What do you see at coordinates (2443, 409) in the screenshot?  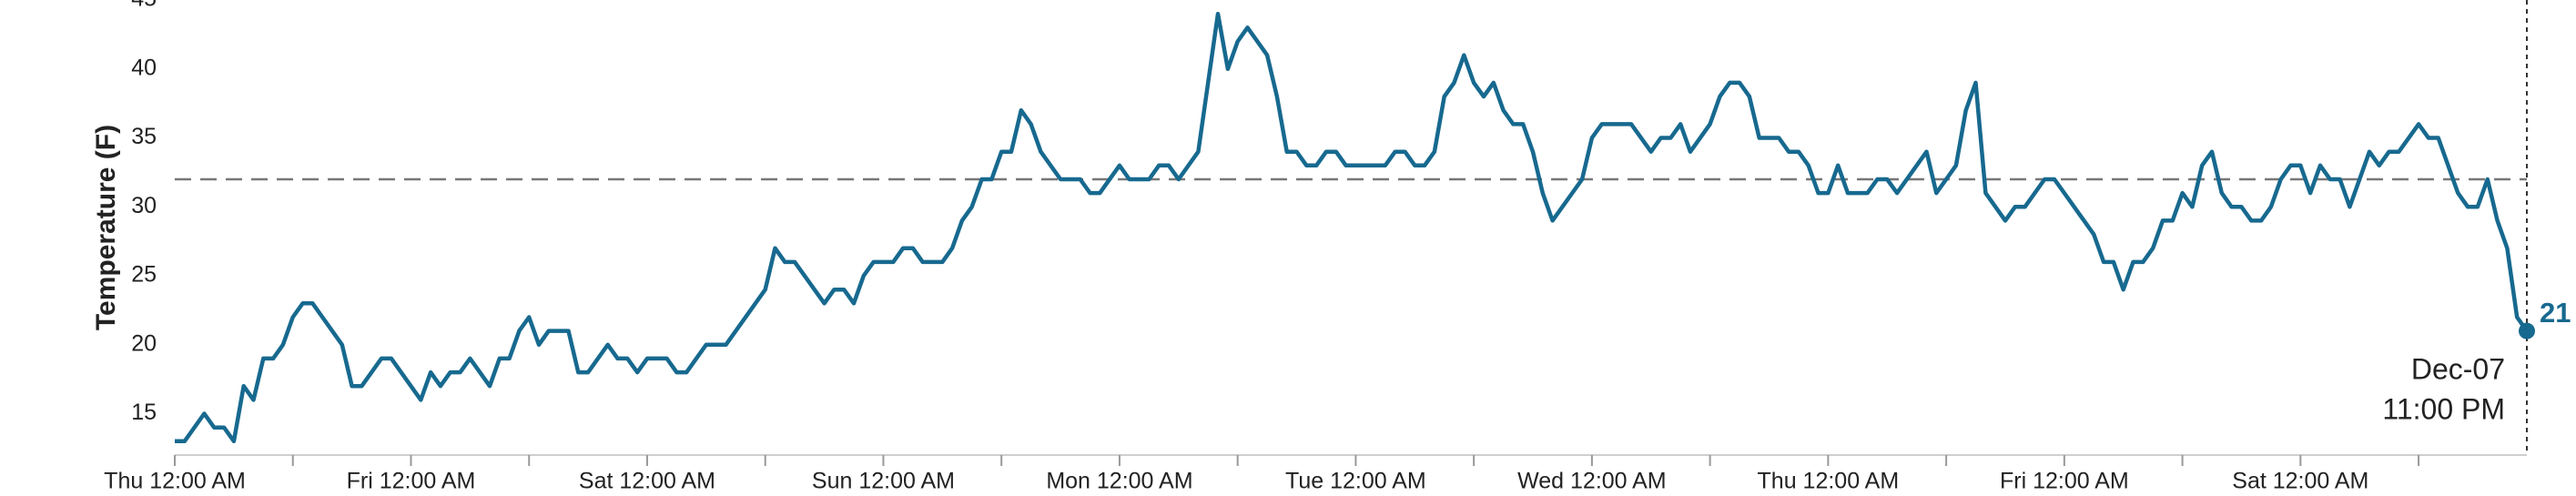 I see `hover-time: 11:00 PM` at bounding box center [2443, 409].